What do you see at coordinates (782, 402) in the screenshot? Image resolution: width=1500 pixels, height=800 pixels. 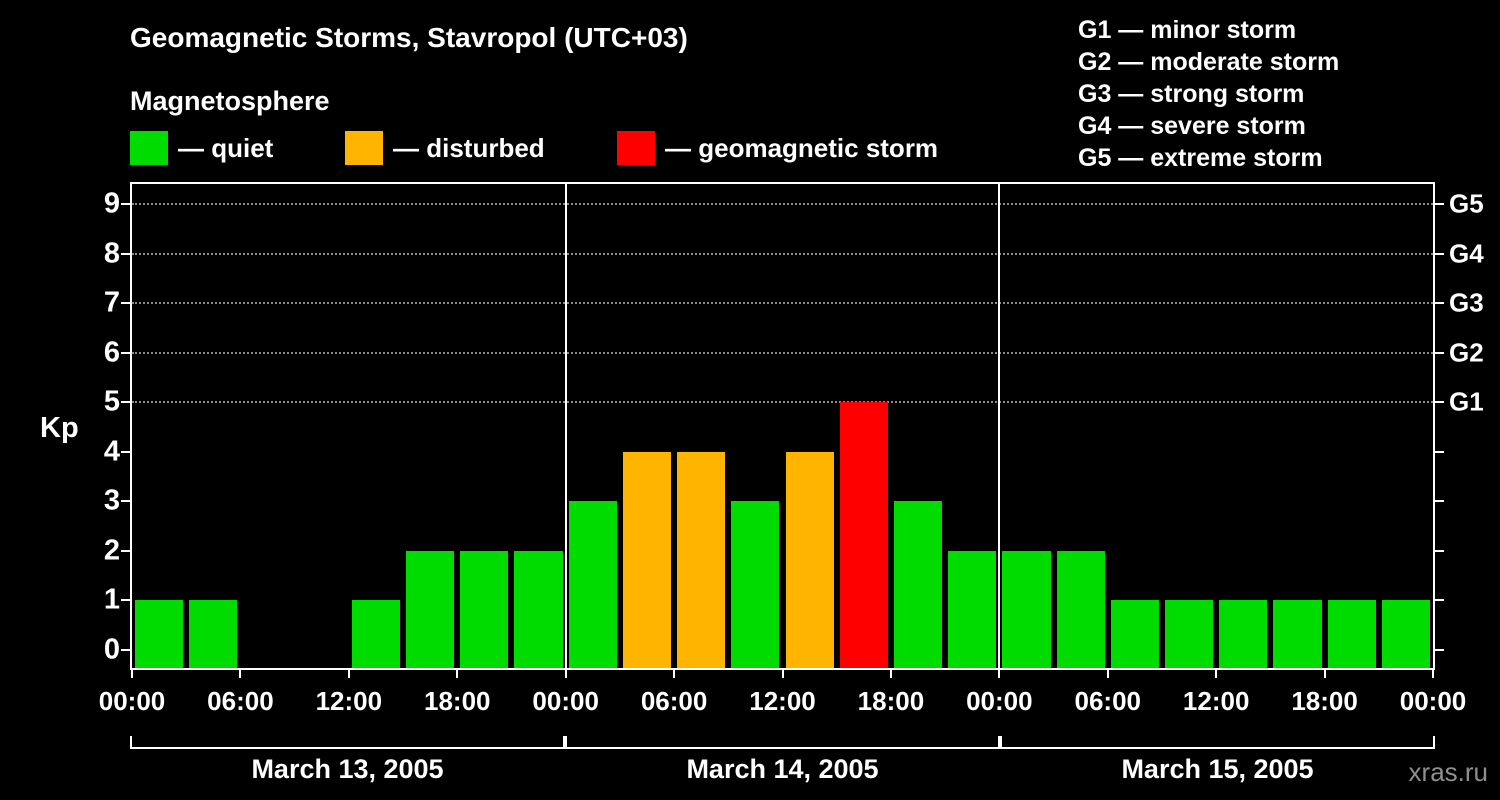 I see `gridline-kp5` at bounding box center [782, 402].